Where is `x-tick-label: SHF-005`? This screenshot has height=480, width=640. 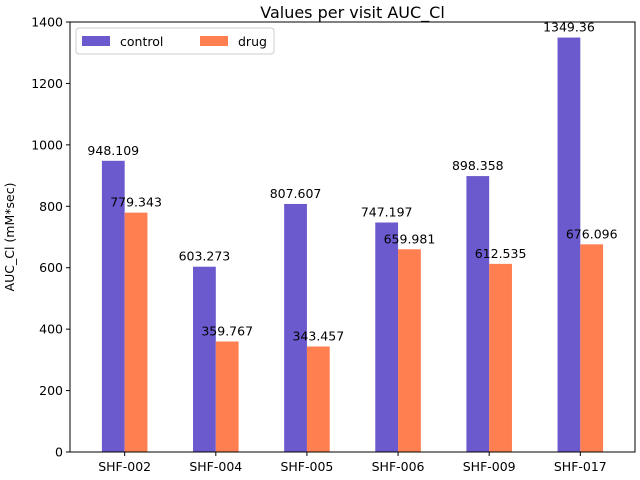 x-tick-label: SHF-005 is located at coordinates (306, 466).